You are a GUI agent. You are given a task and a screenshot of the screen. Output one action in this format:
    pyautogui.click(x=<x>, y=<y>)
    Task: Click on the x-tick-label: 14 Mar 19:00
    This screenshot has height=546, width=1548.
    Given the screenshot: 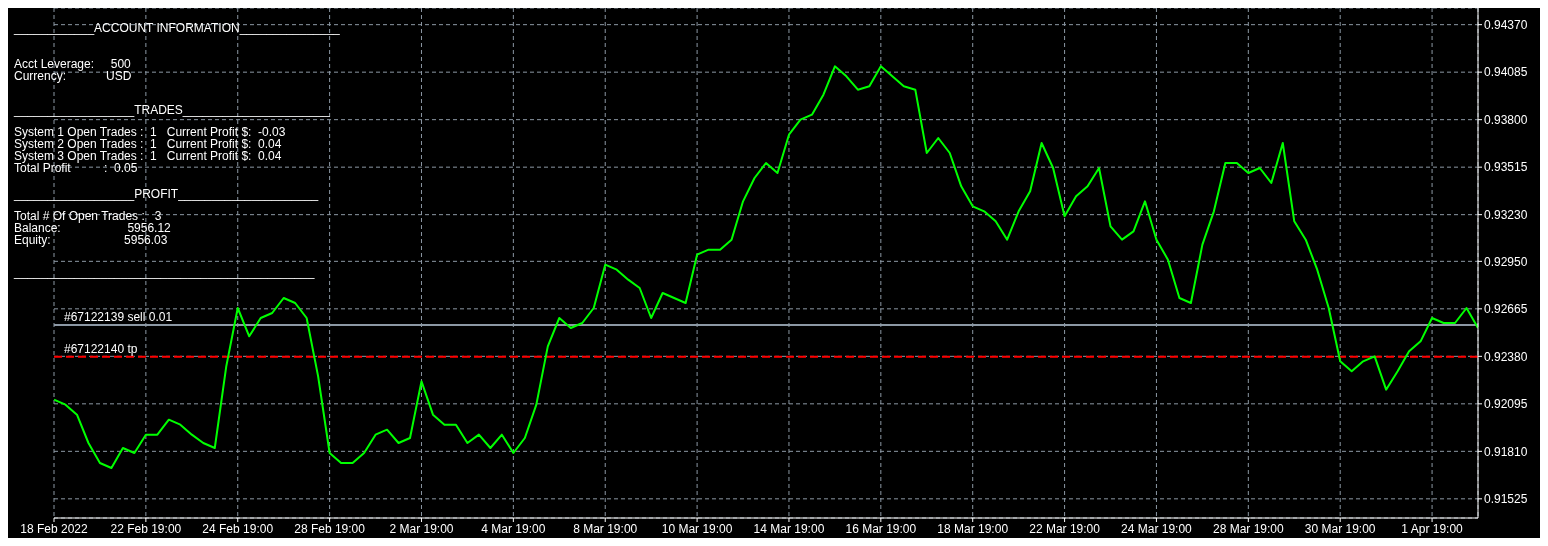 What is the action you would take?
    pyautogui.click(x=789, y=528)
    